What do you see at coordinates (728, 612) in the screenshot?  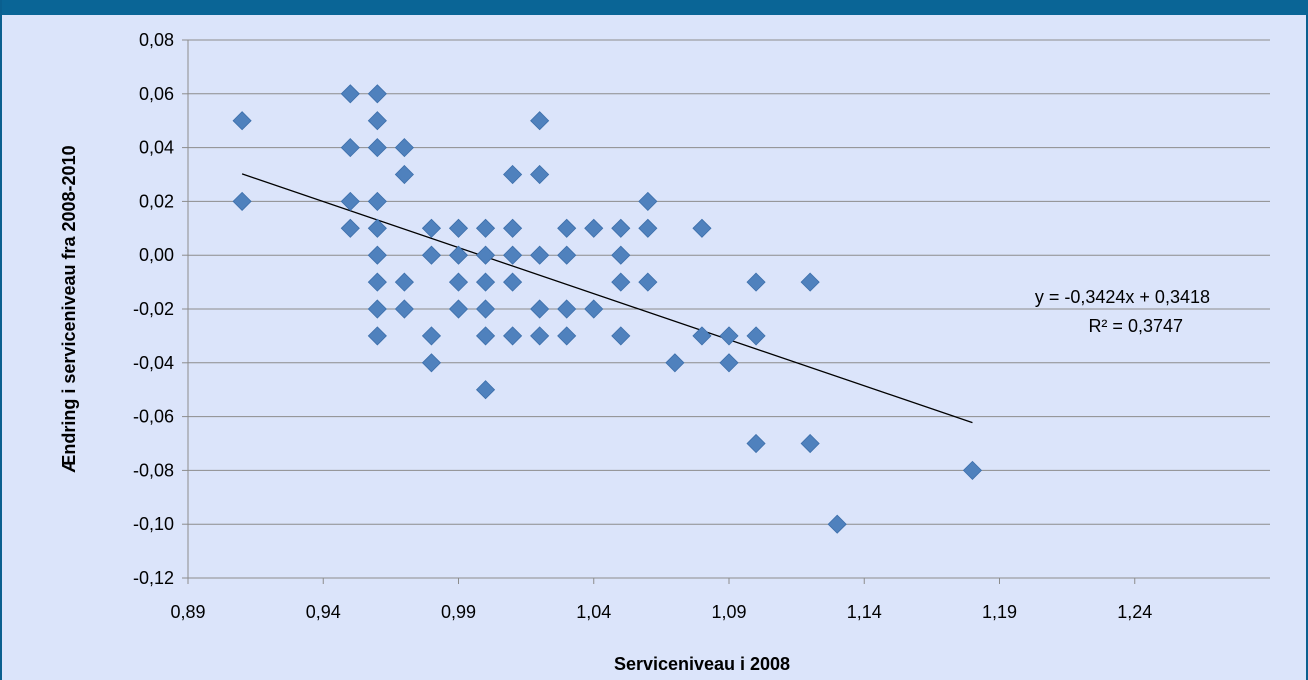 I see `x-tick-label: 1,09` at bounding box center [728, 612].